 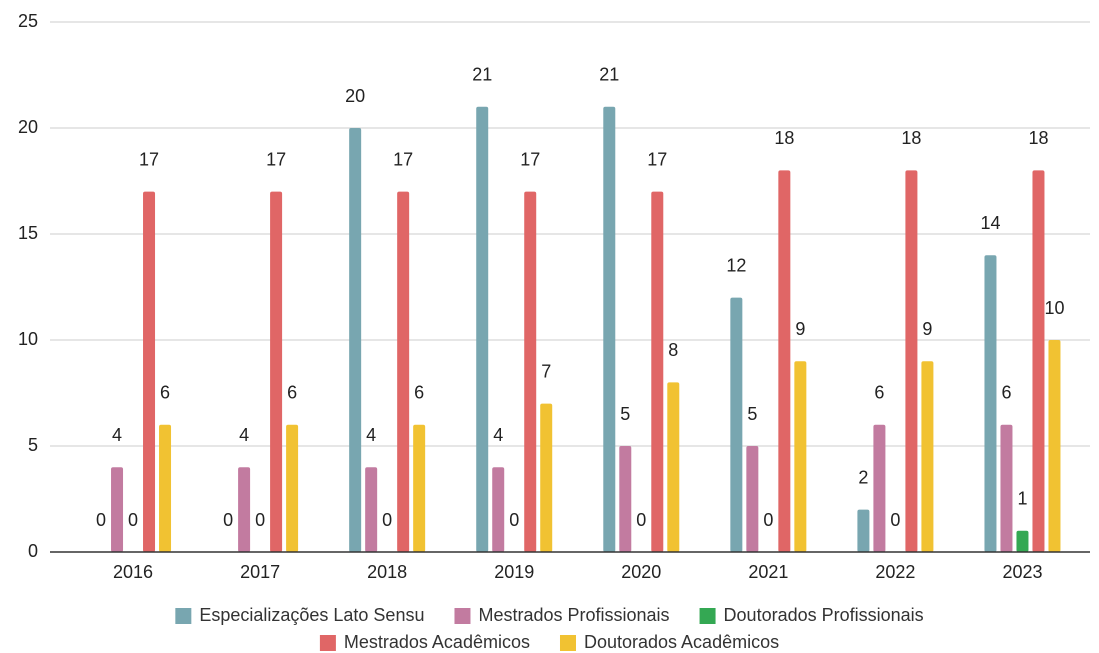 I want to click on x-tick-label: 2017, so click(x=260, y=572).